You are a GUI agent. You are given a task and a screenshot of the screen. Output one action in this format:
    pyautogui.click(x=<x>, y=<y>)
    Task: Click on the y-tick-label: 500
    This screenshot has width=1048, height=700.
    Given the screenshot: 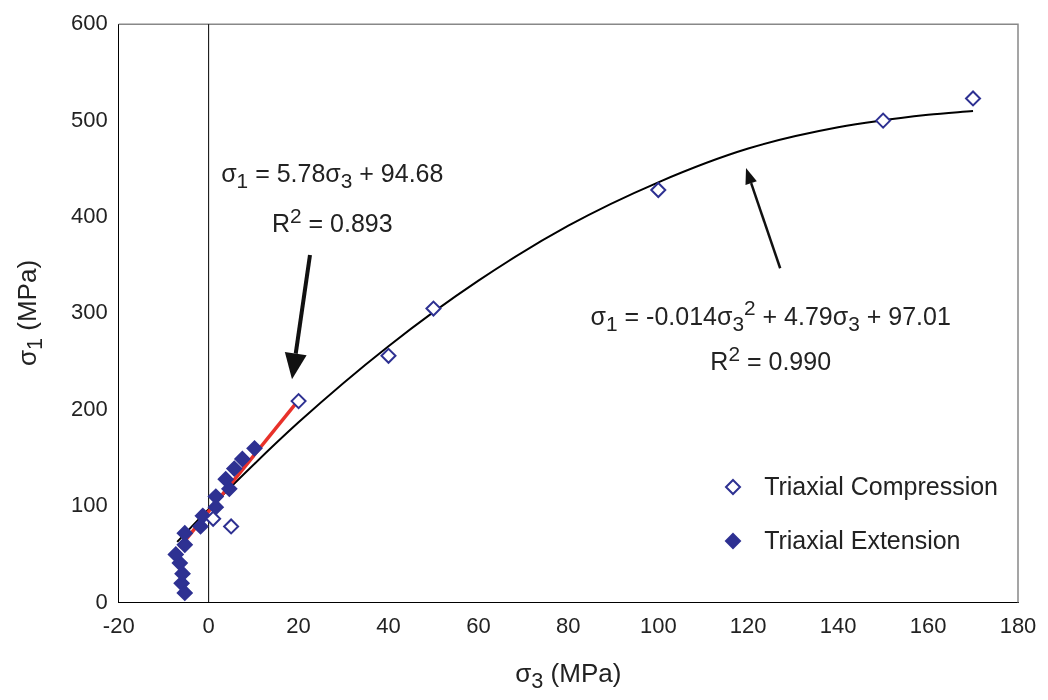 What is the action you would take?
    pyautogui.click(x=89, y=119)
    